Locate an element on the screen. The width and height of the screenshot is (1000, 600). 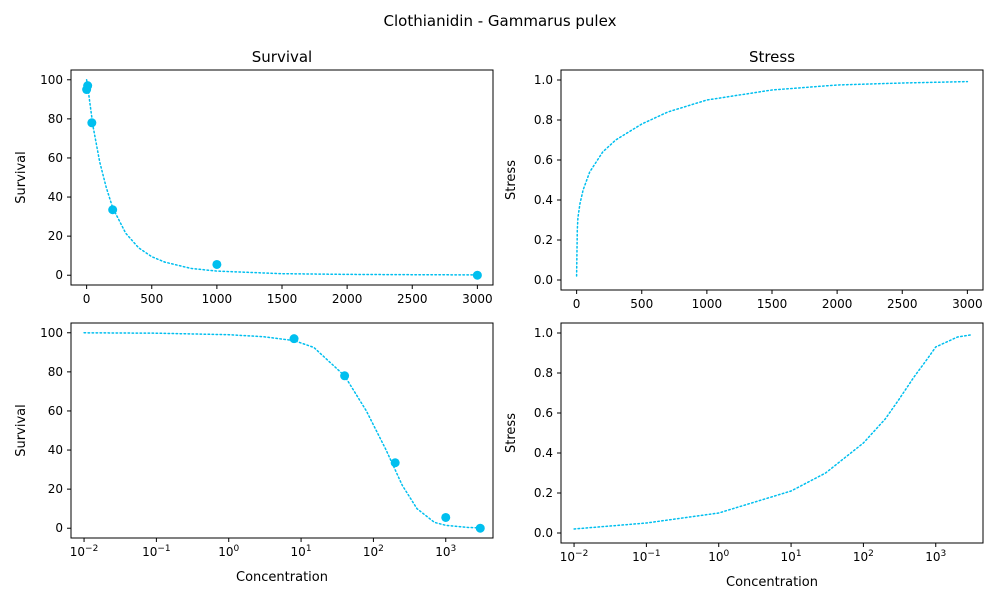
bottom-left-ytick-label: 20 is located at coordinates (55, 489).